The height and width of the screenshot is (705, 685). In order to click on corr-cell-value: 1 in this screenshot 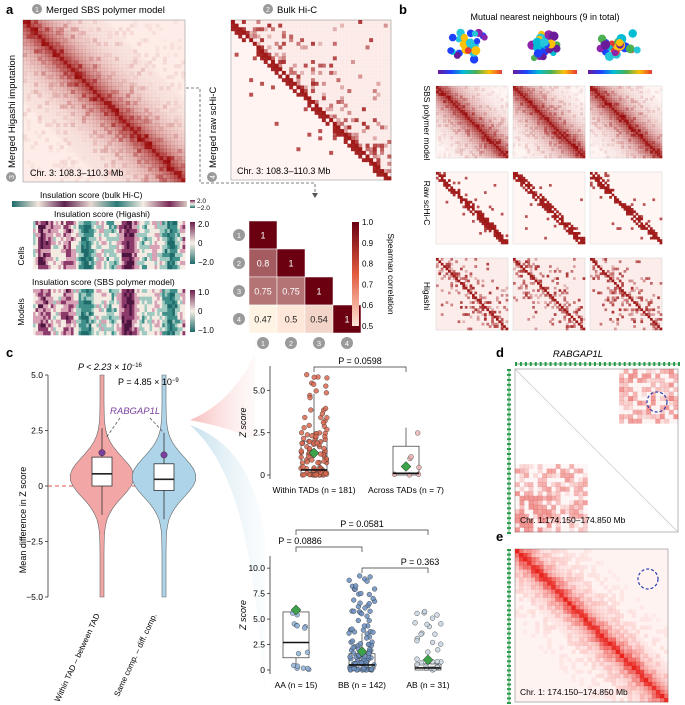, I will do `click(262, 236)`.